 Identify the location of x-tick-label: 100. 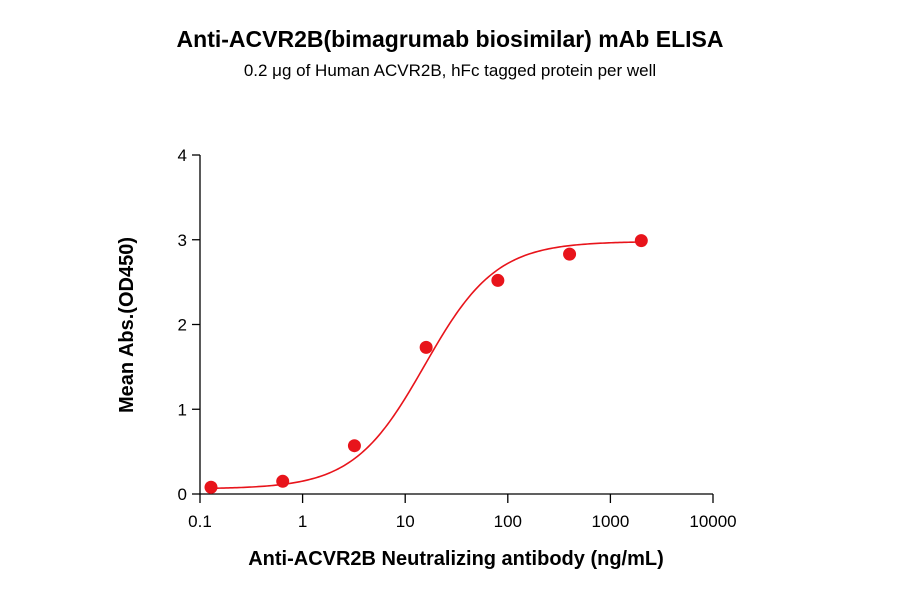
(508, 521).